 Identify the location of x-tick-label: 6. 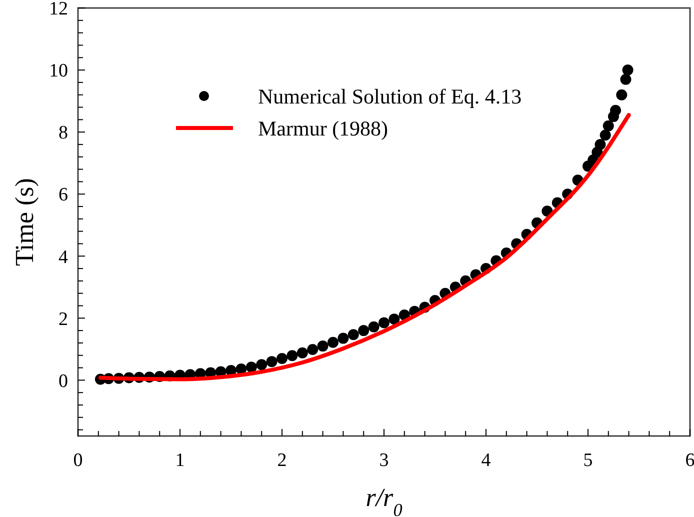
(689, 460).